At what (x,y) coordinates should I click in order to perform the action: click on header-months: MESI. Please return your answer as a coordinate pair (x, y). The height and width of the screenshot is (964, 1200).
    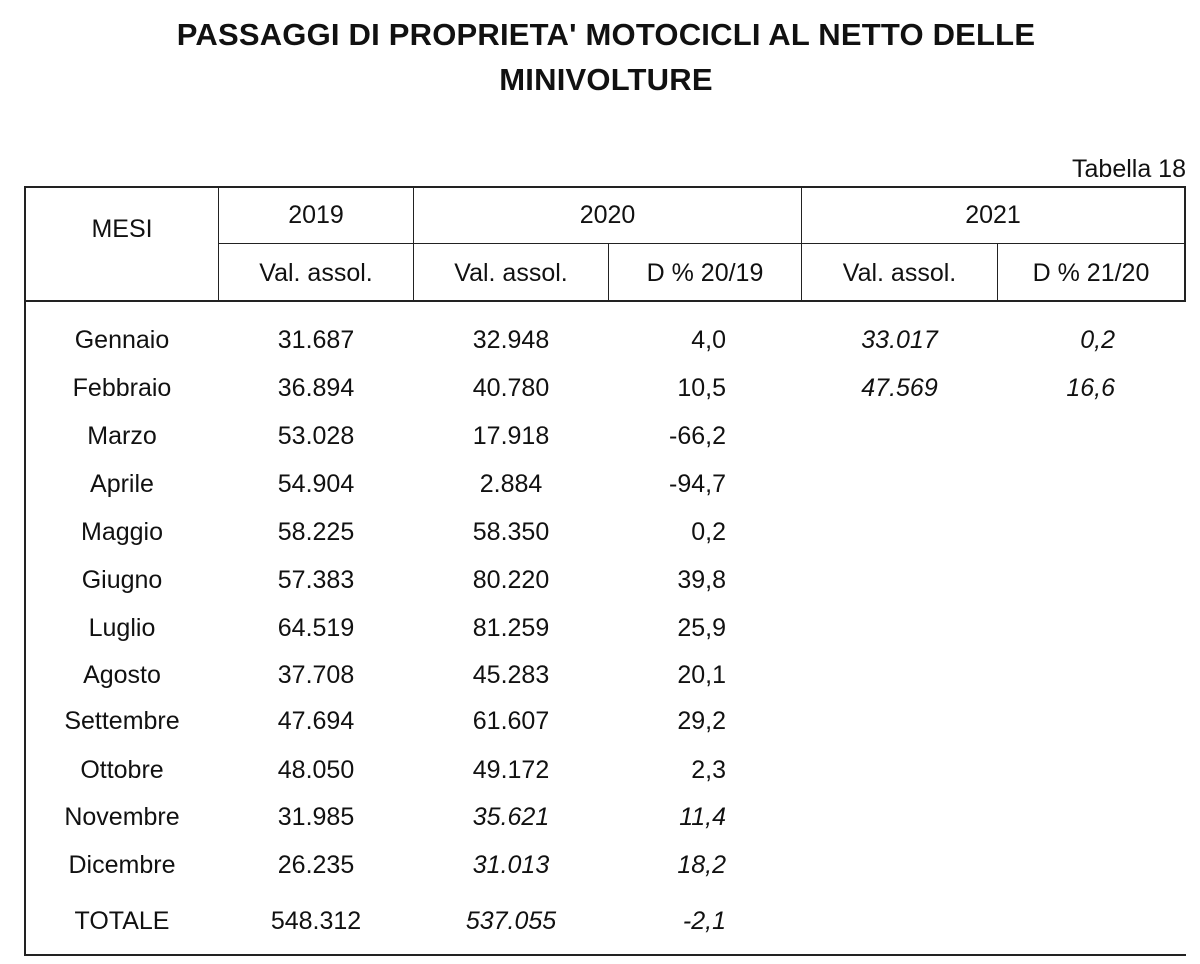
    Looking at the image, I should click on (122, 229).